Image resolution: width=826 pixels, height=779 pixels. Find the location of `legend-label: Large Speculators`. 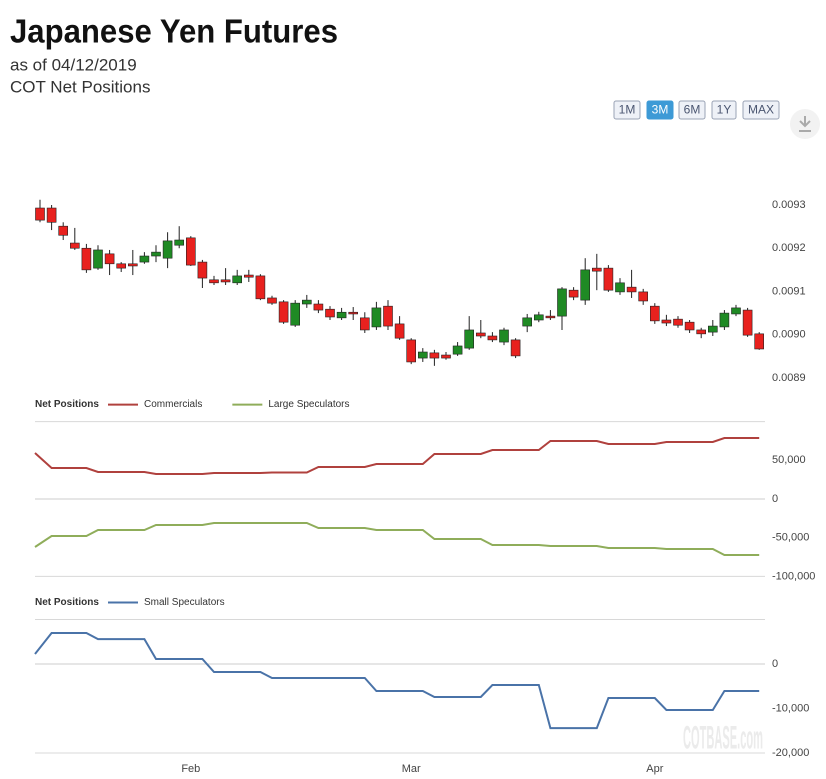

legend-label: Large Speculators is located at coordinates (308, 404).